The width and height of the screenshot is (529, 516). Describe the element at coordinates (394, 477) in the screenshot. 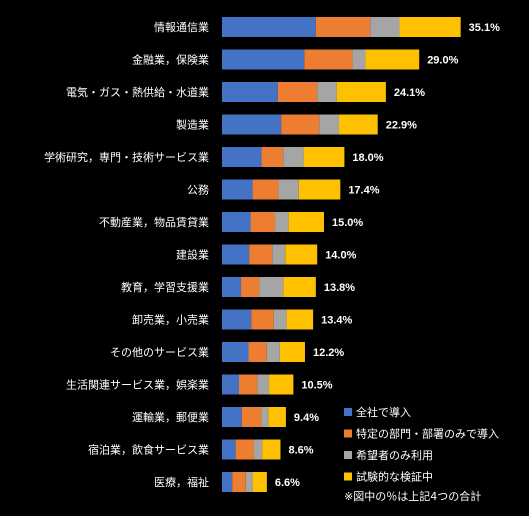

I see `legend-label: 試験的な検証中` at that location.